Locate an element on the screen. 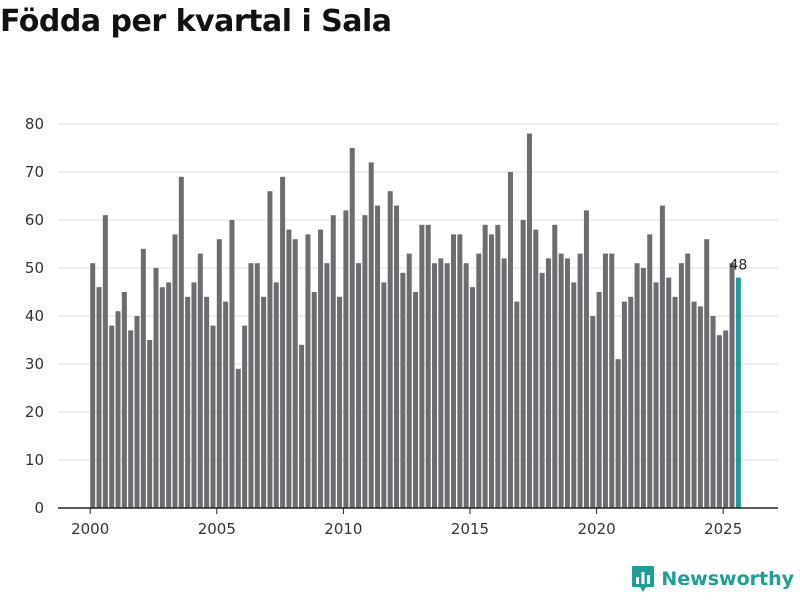  y-tick-label: 10 is located at coordinates (34, 460).